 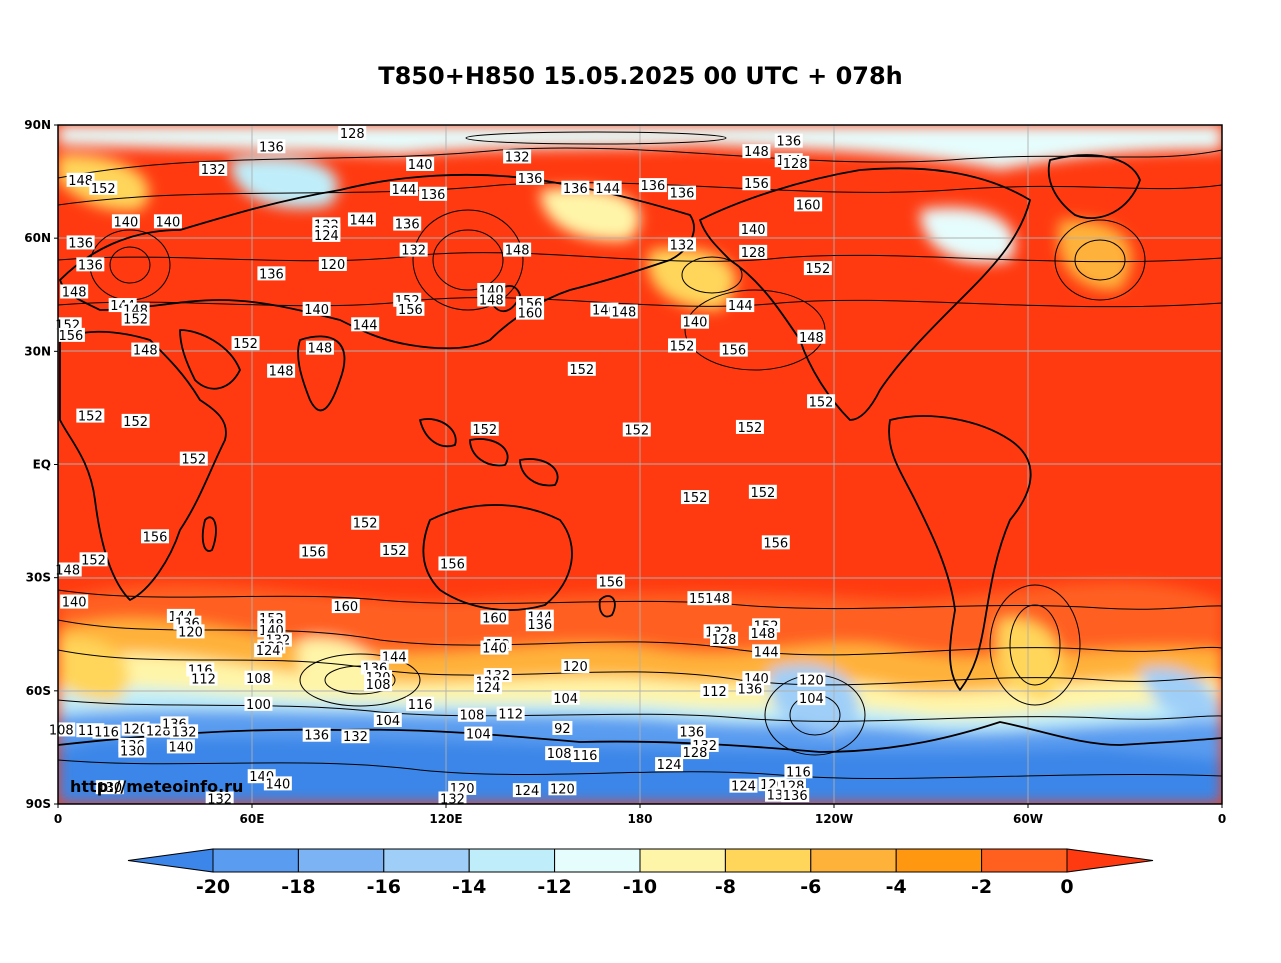 I want to click on lon-tick-label: 0, so click(x=58, y=819).